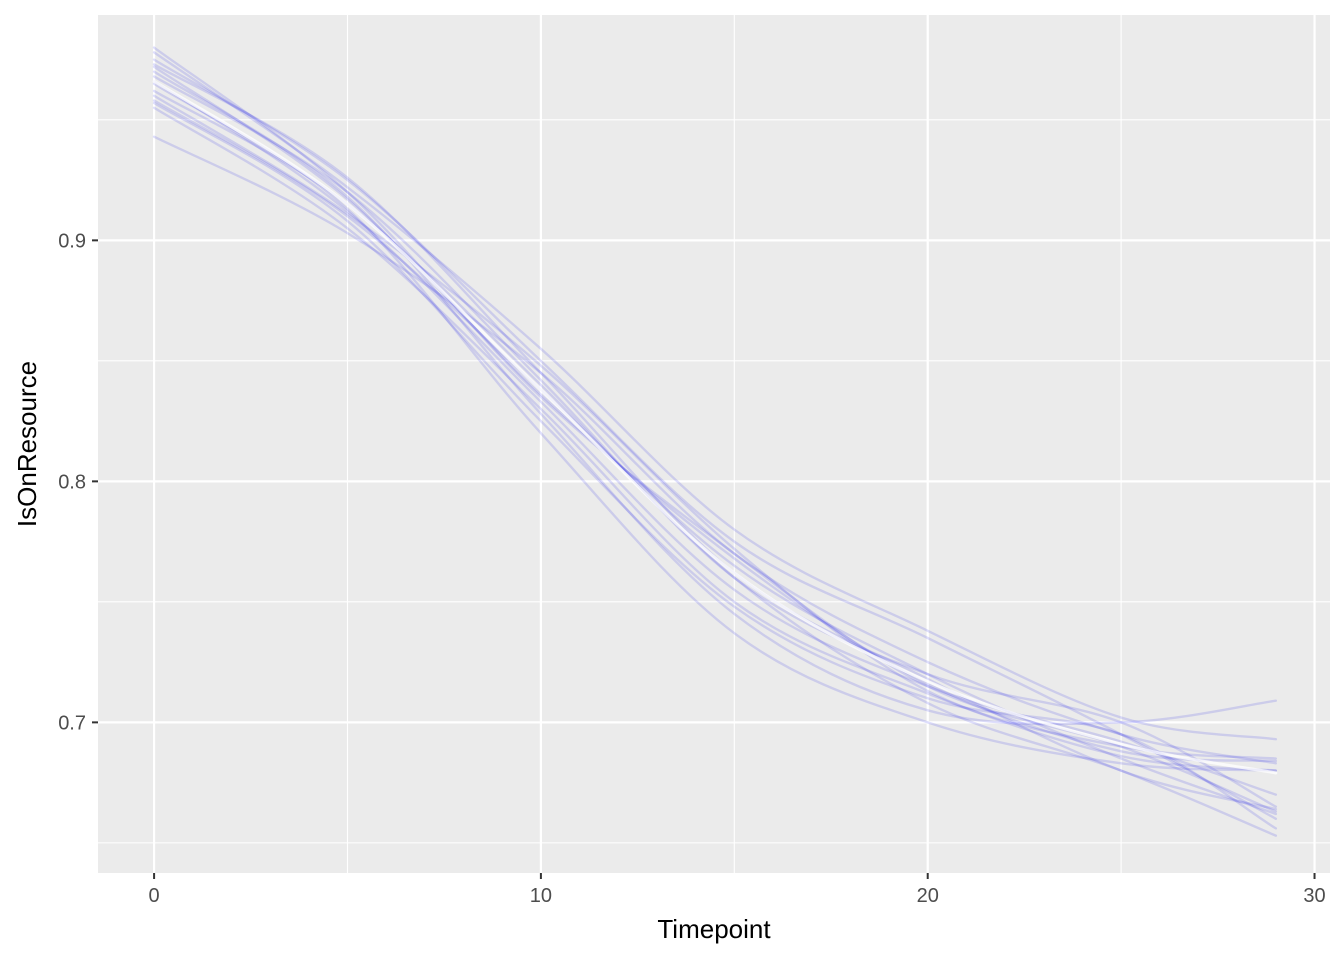 The height and width of the screenshot is (960, 1344). I want to click on y-axis: 0.7 0.8 0.9, so click(78, 482).